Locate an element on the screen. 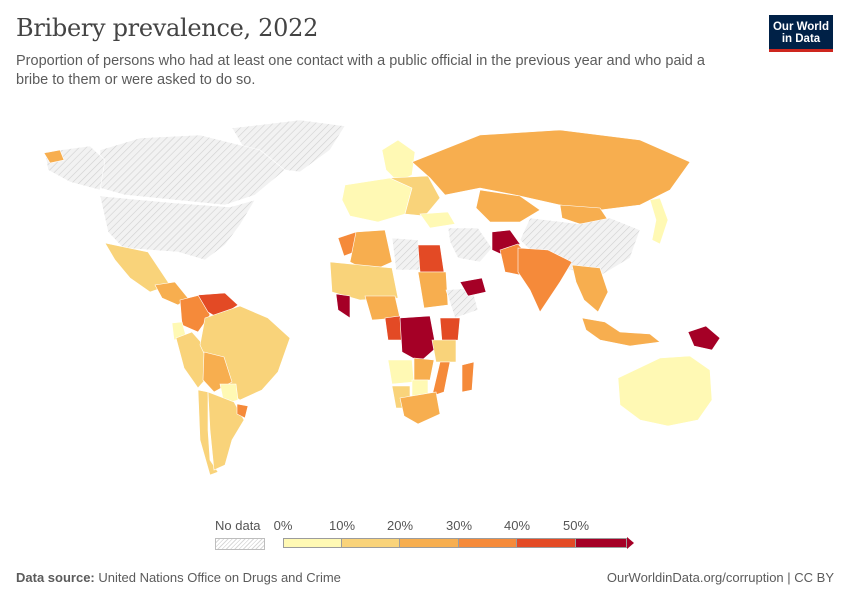 The height and width of the screenshot is (600, 850). region-iceland is located at coordinates (54, 156).